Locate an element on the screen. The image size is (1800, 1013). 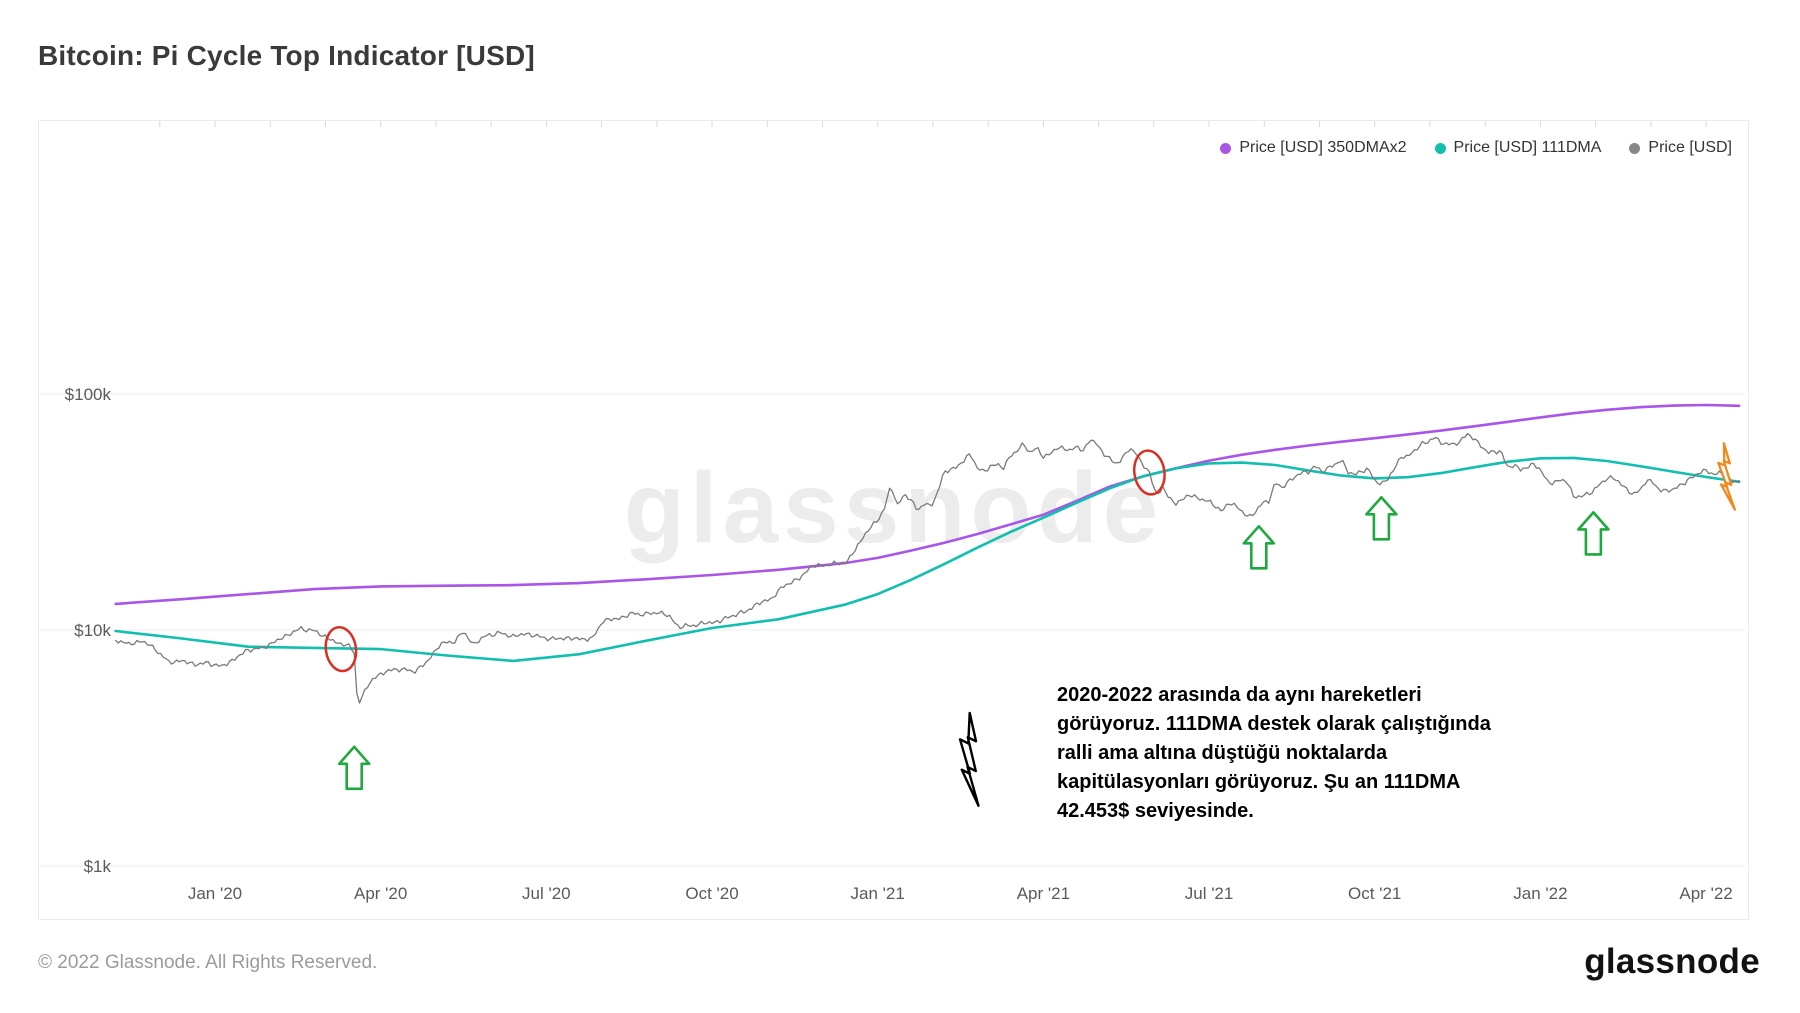
svg-text: Apr '22 is located at coordinates (1705, 893).